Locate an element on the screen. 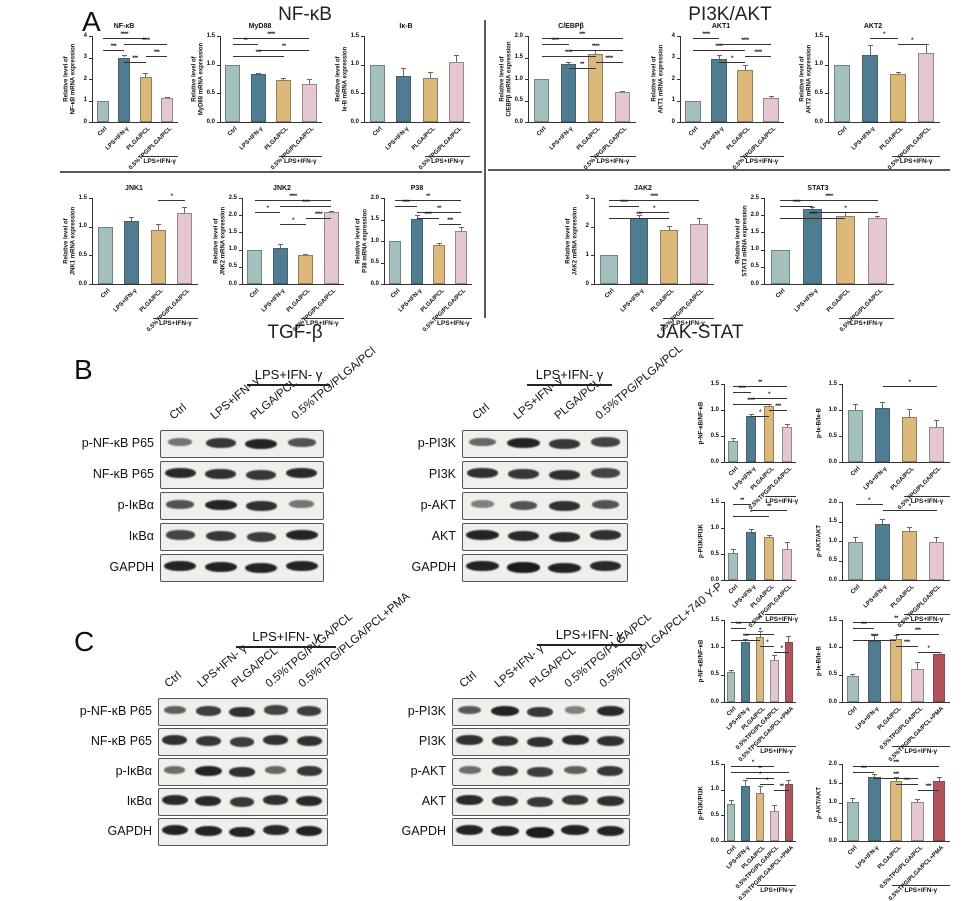 The image size is (962, 901). panel-a-label: A is located at coordinates (91, 21).